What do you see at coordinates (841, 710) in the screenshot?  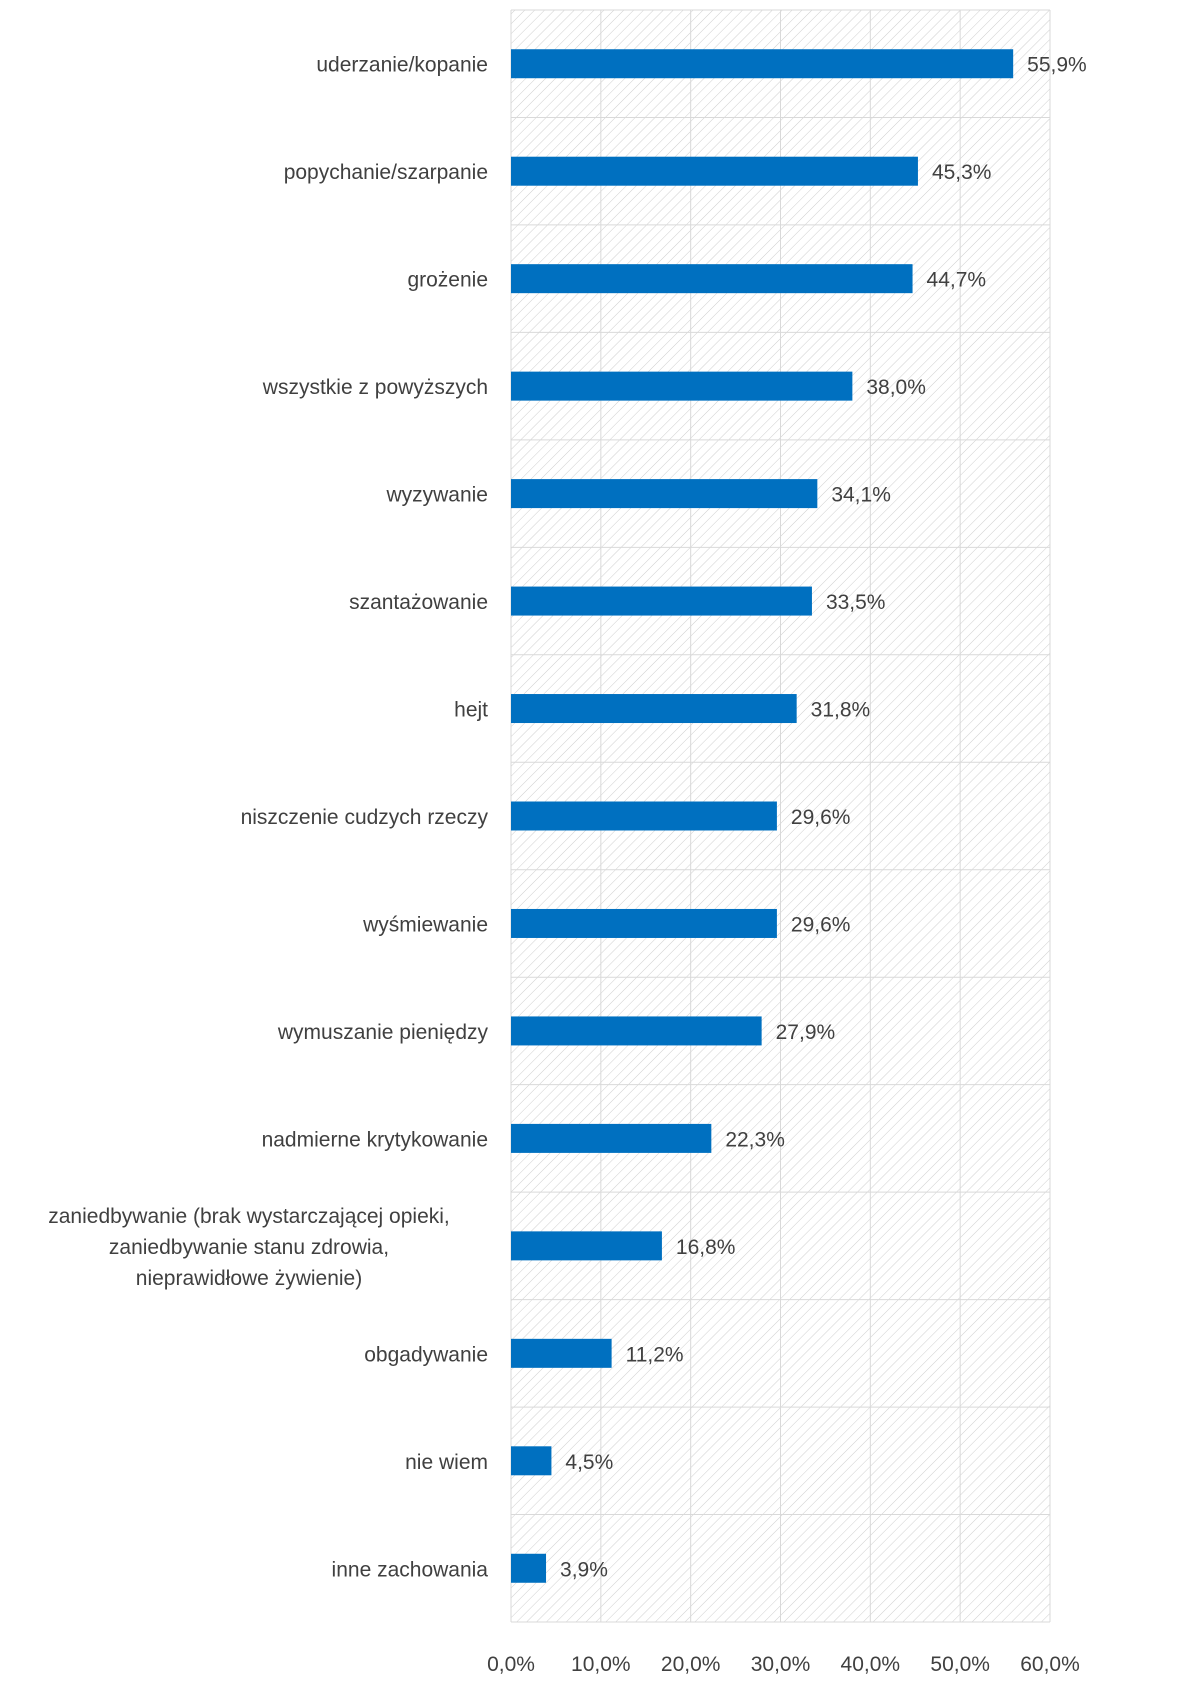 I see `data-label: 31,8%` at bounding box center [841, 710].